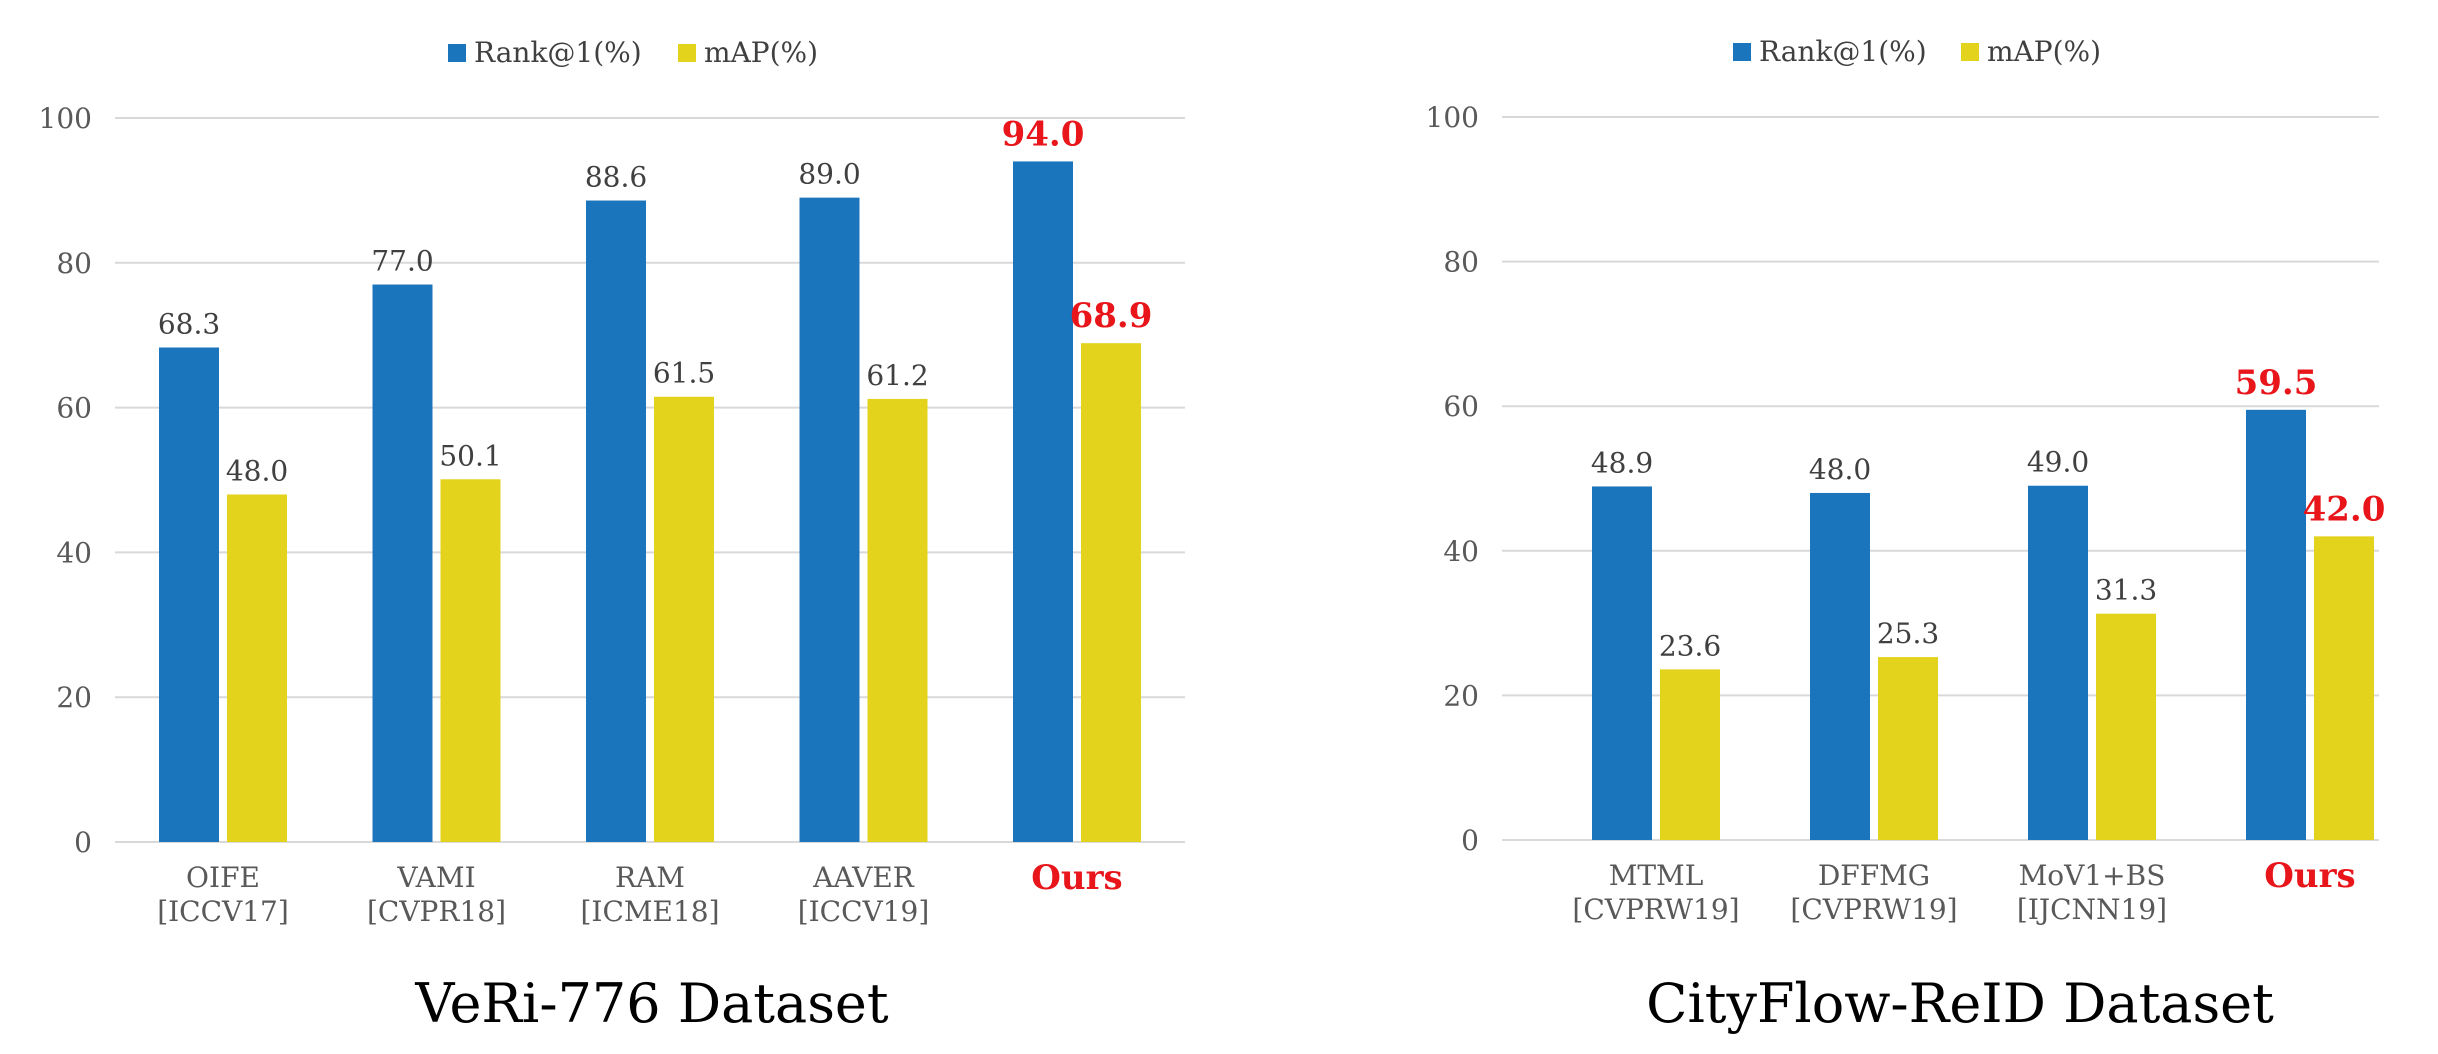 This screenshot has height=1054, width=2438. I want to click on data-label: 61.2, so click(897, 375).